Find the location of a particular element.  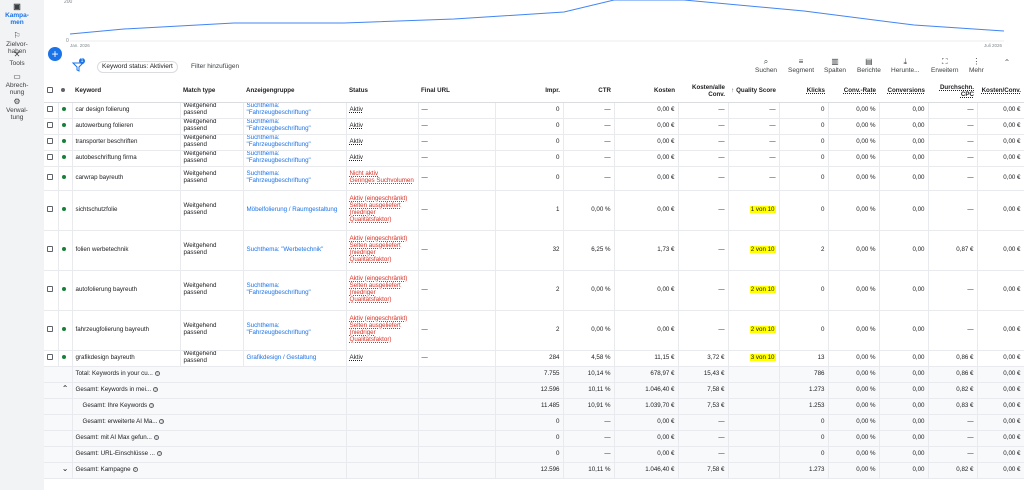

col-clicks: Klicks is located at coordinates (803, 91).